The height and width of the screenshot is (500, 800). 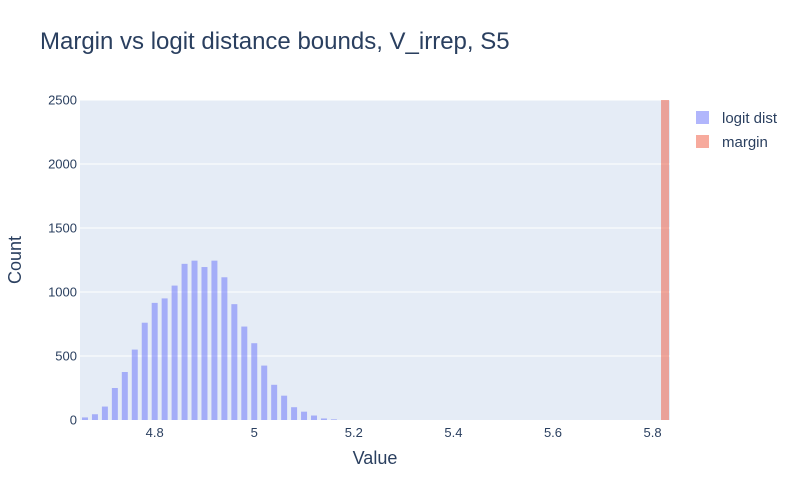 What do you see at coordinates (653, 432) in the screenshot?
I see `x-tick-label: 5.8` at bounding box center [653, 432].